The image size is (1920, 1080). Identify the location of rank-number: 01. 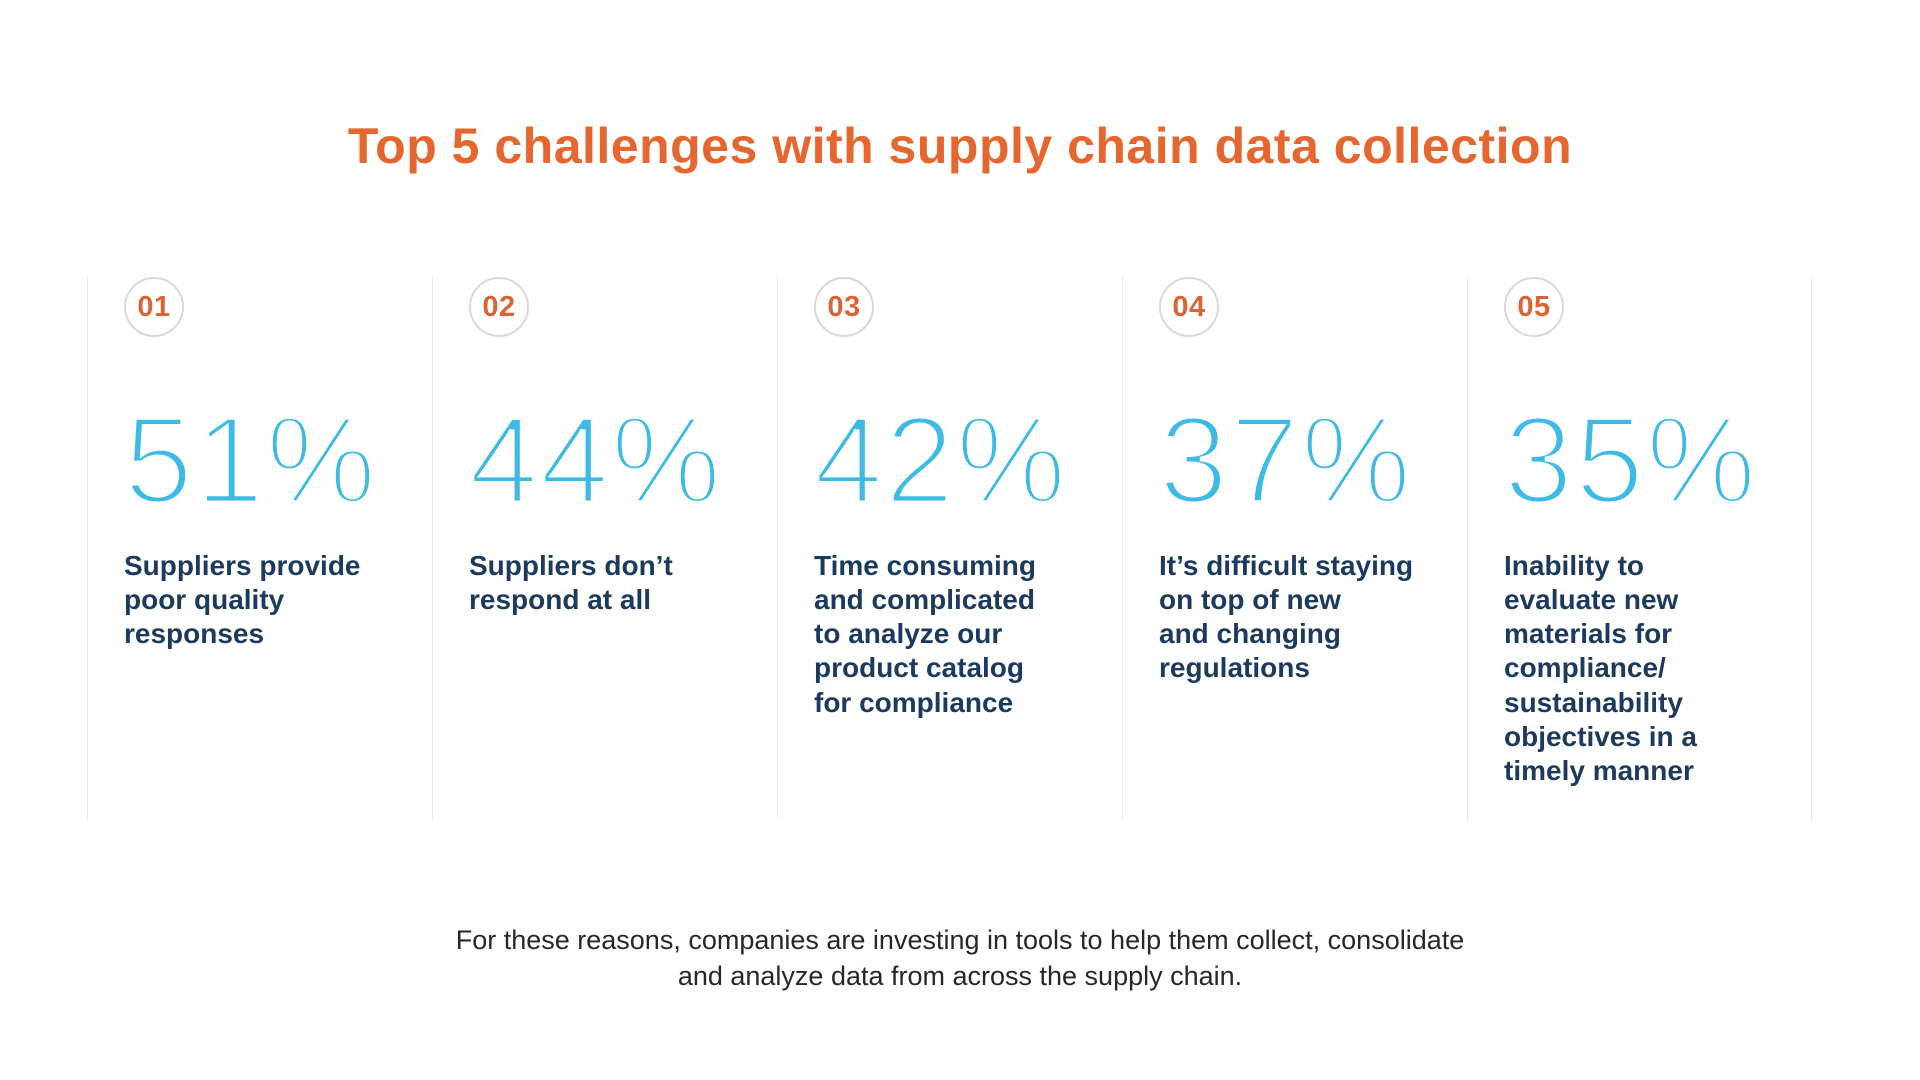
(154, 306).